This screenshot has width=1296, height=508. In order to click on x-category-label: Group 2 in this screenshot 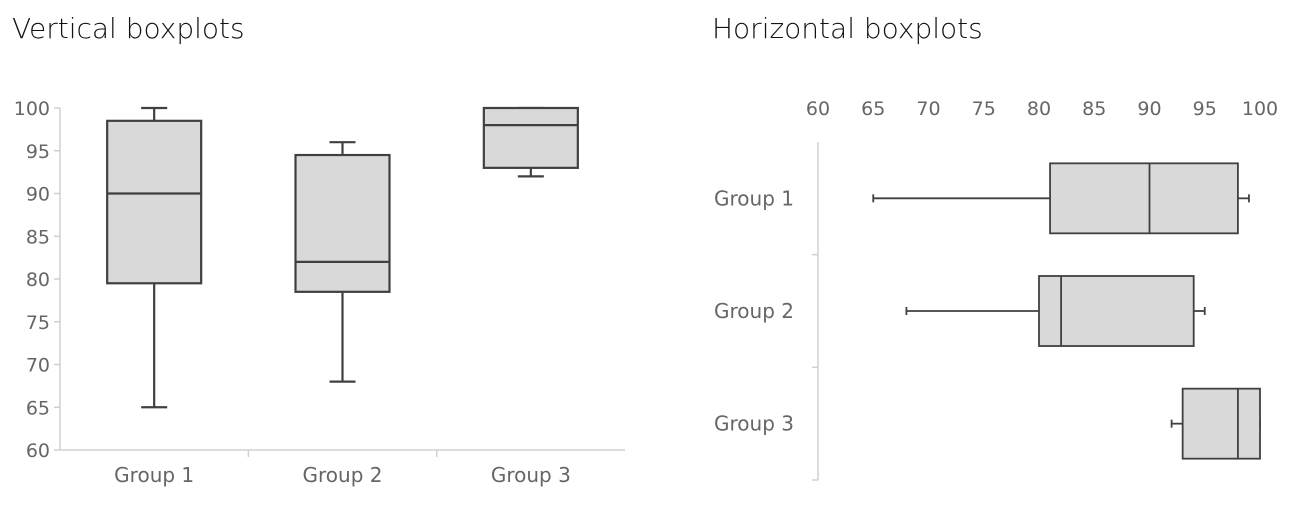, I will do `click(343, 475)`.